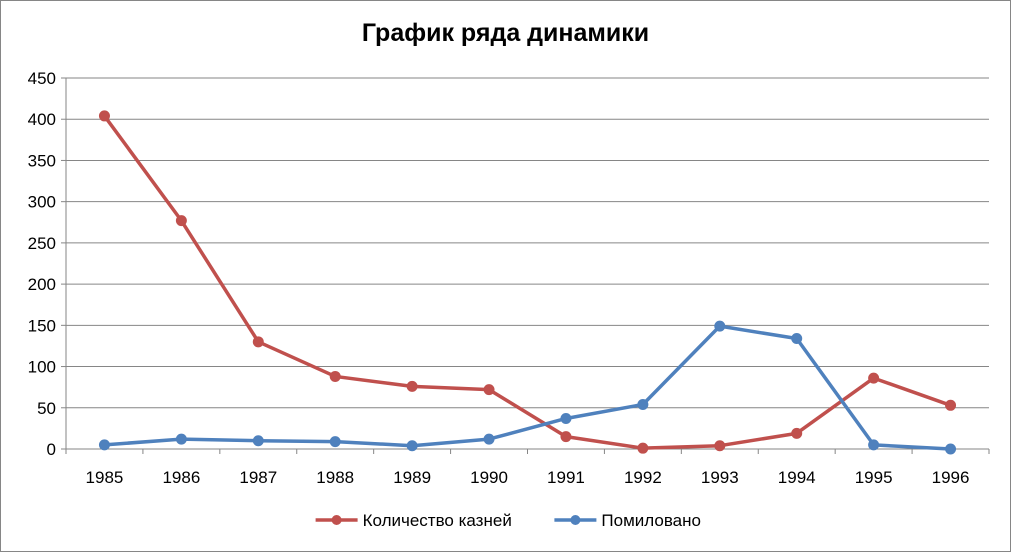  Describe the element at coordinates (42, 325) in the screenshot. I see `y-tick-label: 150` at that location.